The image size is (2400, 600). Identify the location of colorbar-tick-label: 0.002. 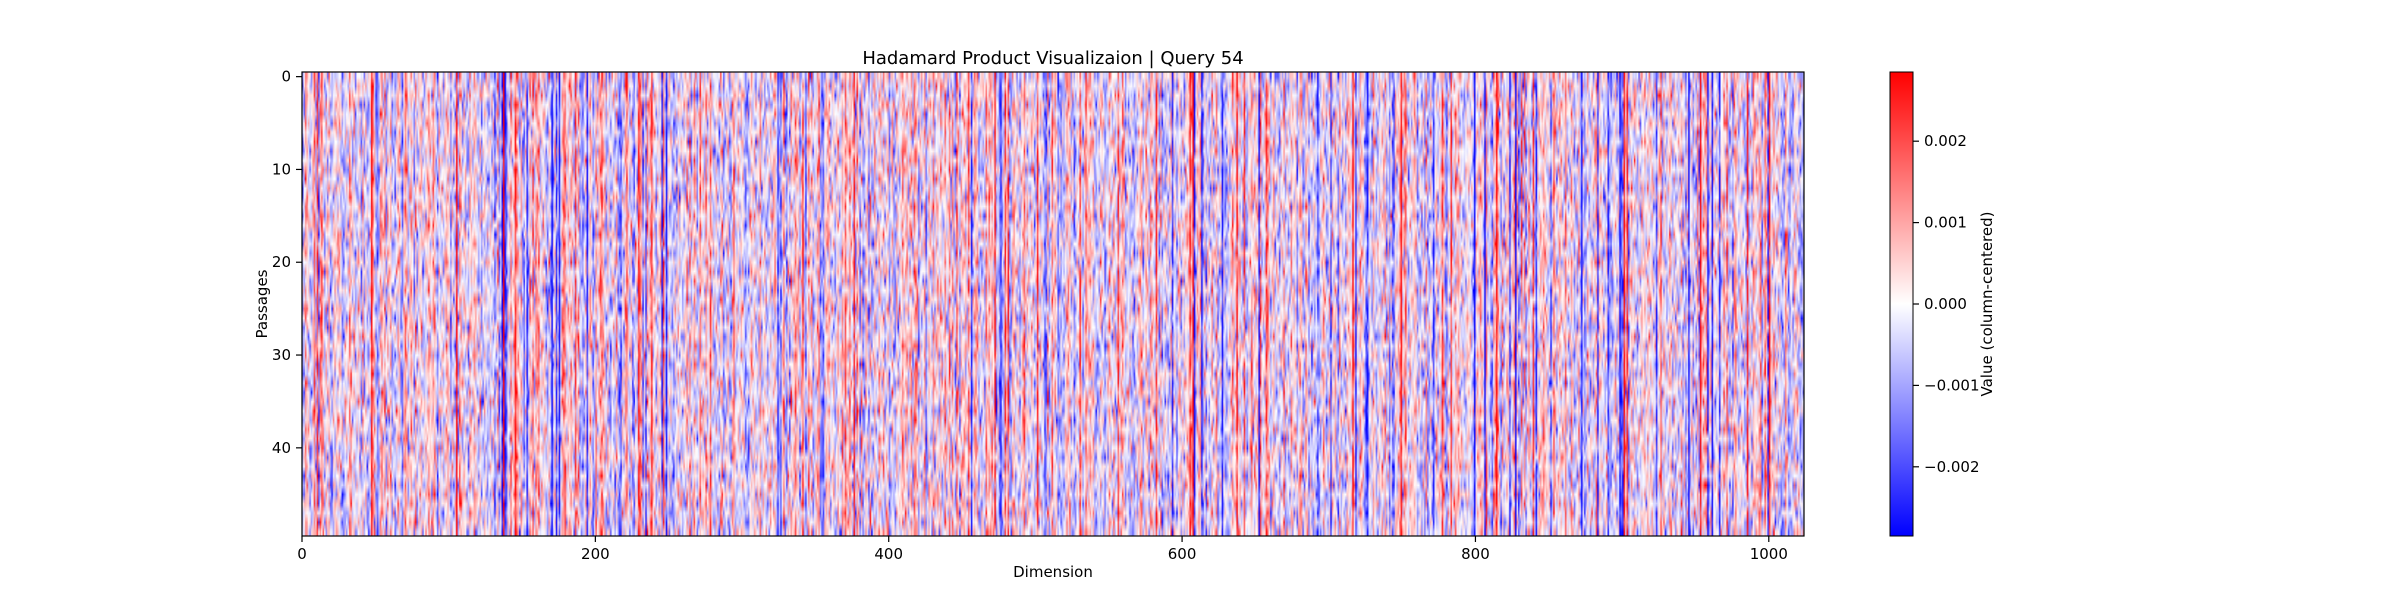
(1945, 141).